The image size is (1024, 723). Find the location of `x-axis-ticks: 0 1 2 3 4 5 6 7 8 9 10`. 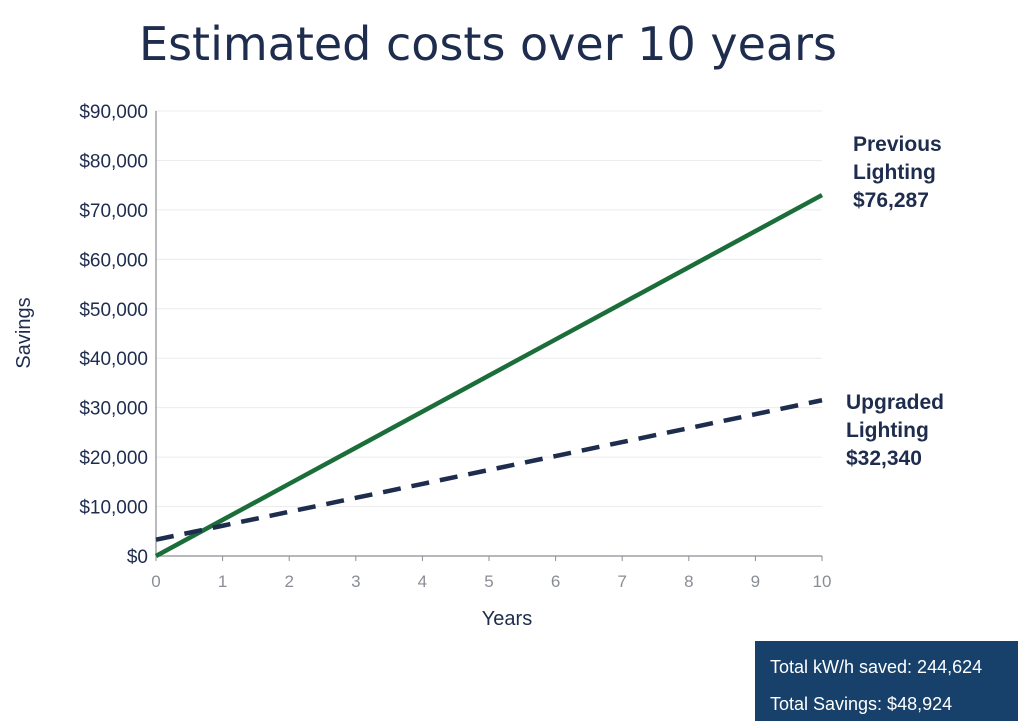

x-axis-ticks: 0 1 2 3 4 5 6 7 8 9 10 is located at coordinates (491, 573).